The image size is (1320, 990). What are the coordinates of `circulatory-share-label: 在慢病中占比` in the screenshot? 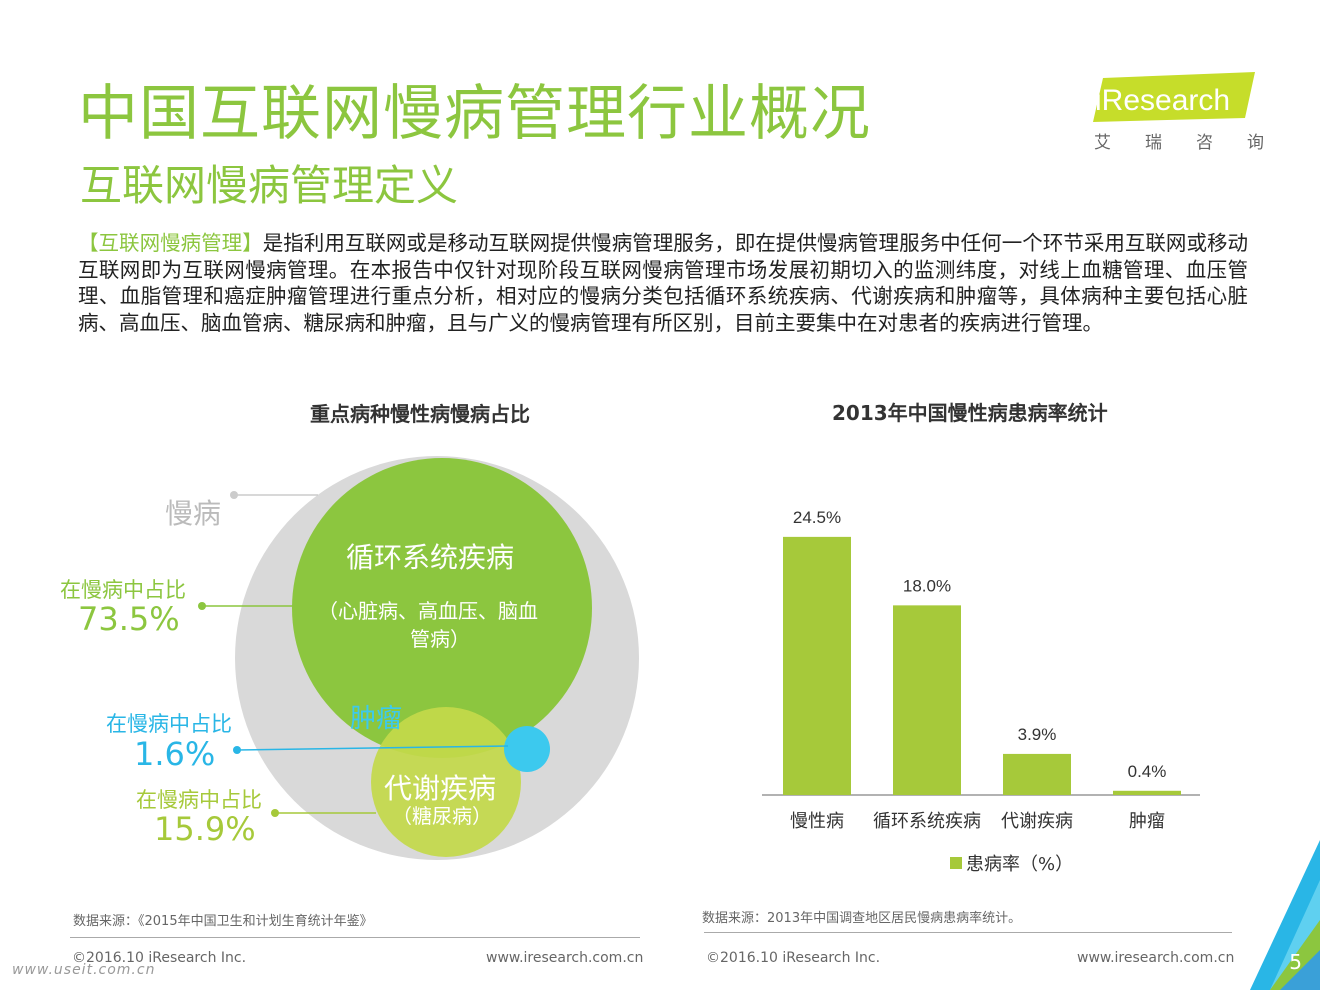 It's located at (123, 590).